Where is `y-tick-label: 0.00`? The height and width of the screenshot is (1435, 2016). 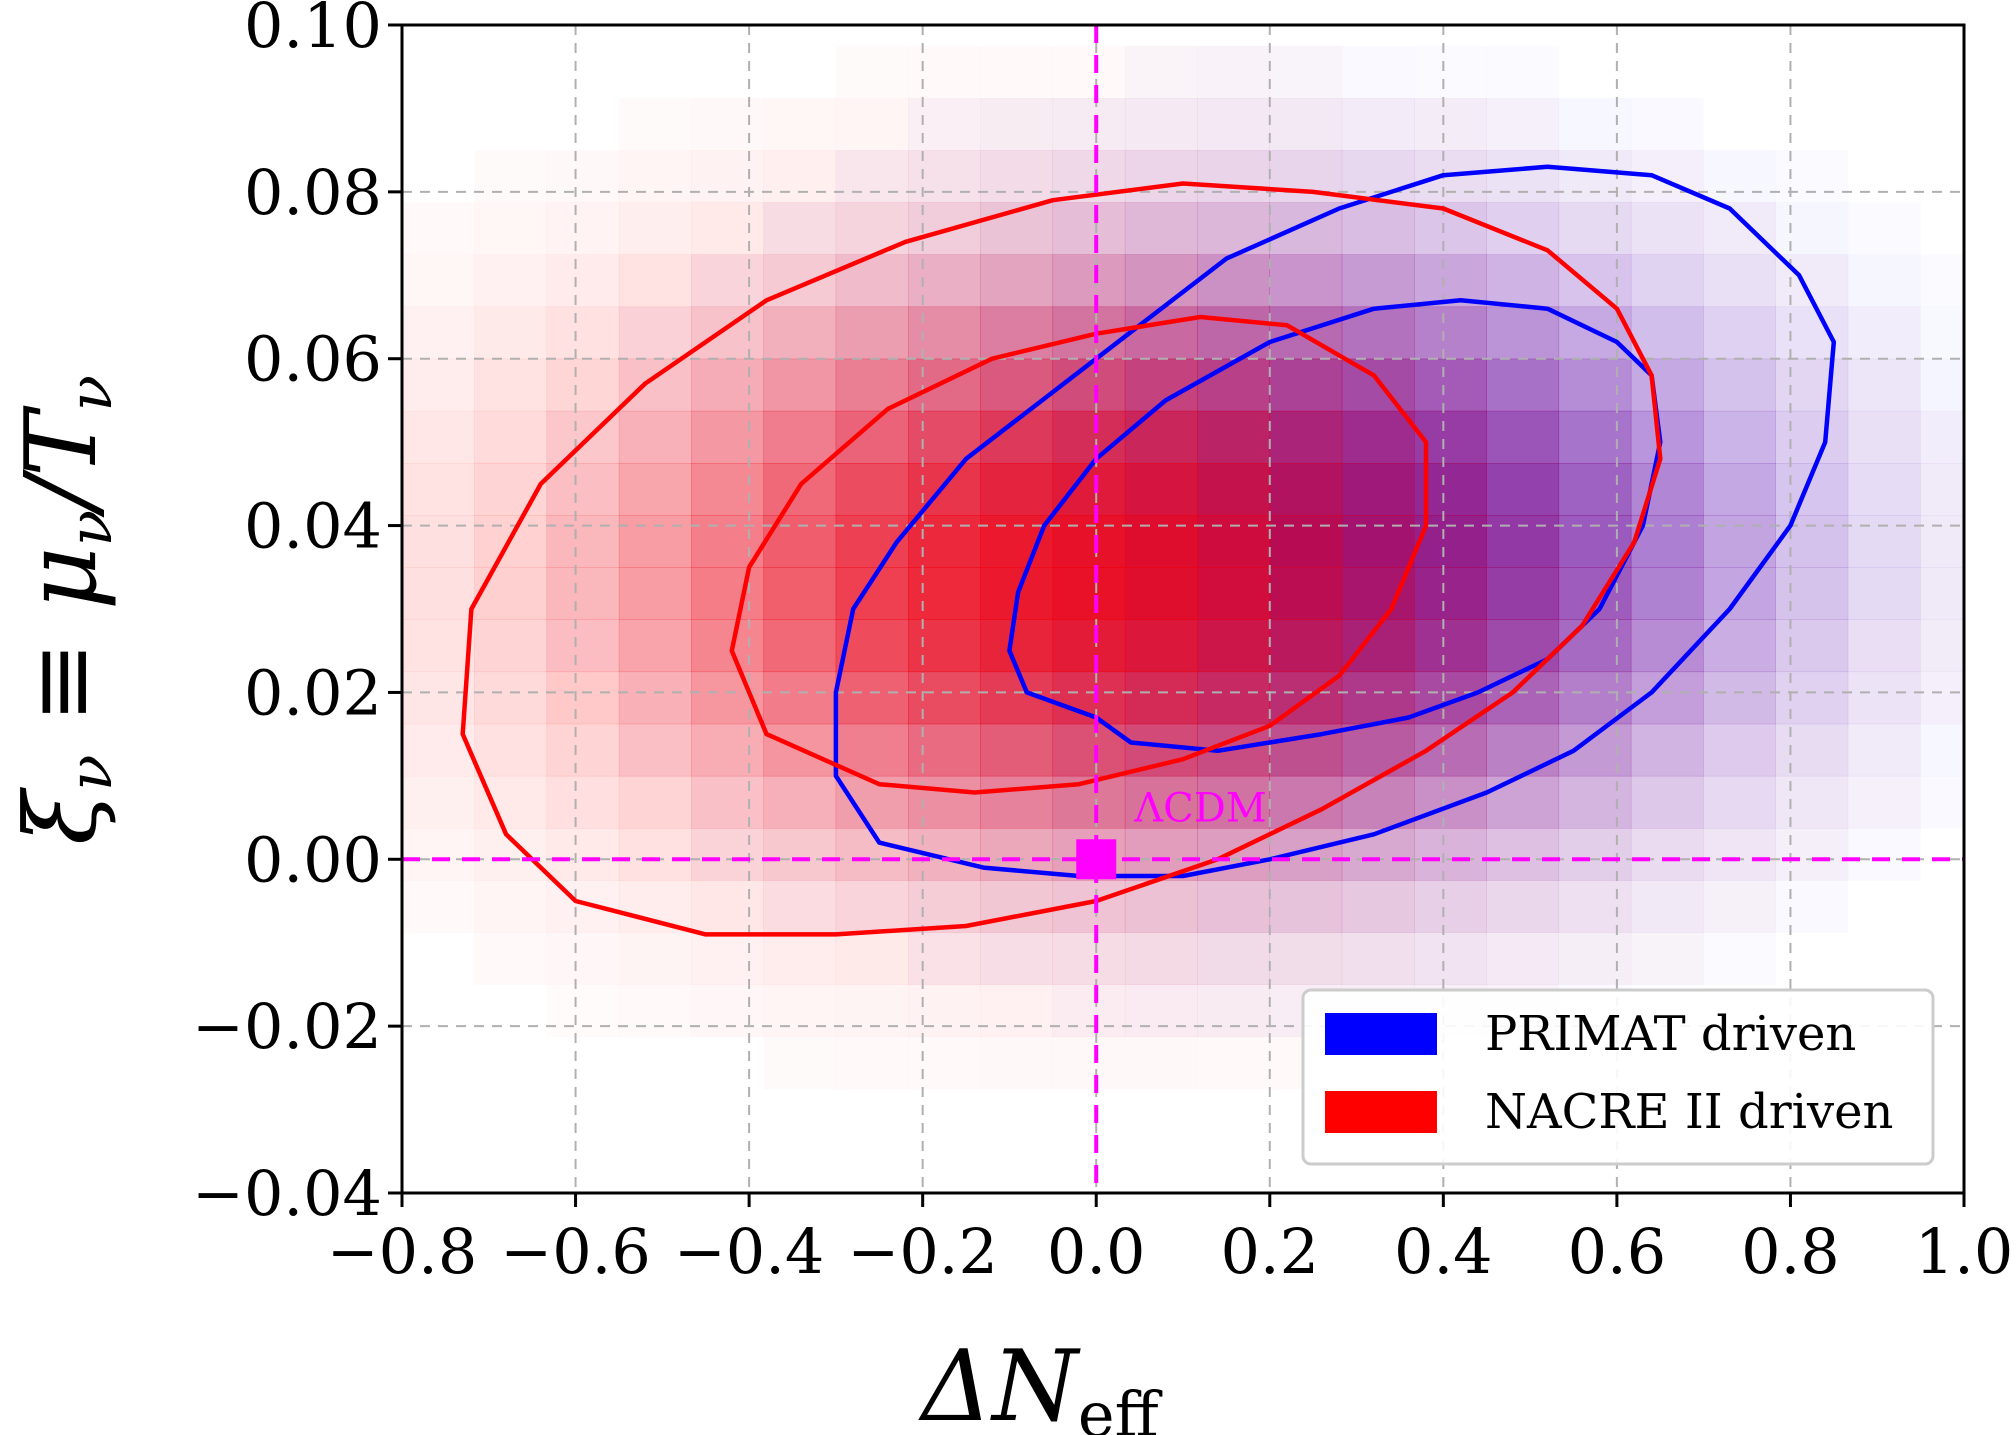 y-tick-label: 0.00 is located at coordinates (313, 859).